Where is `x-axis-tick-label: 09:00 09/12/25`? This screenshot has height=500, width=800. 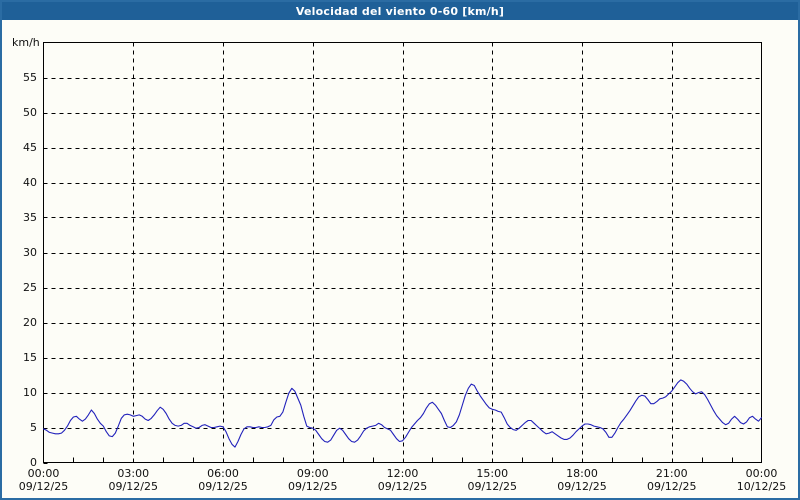
x-axis-tick-label: 09:00 09/12/25 is located at coordinates (313, 480).